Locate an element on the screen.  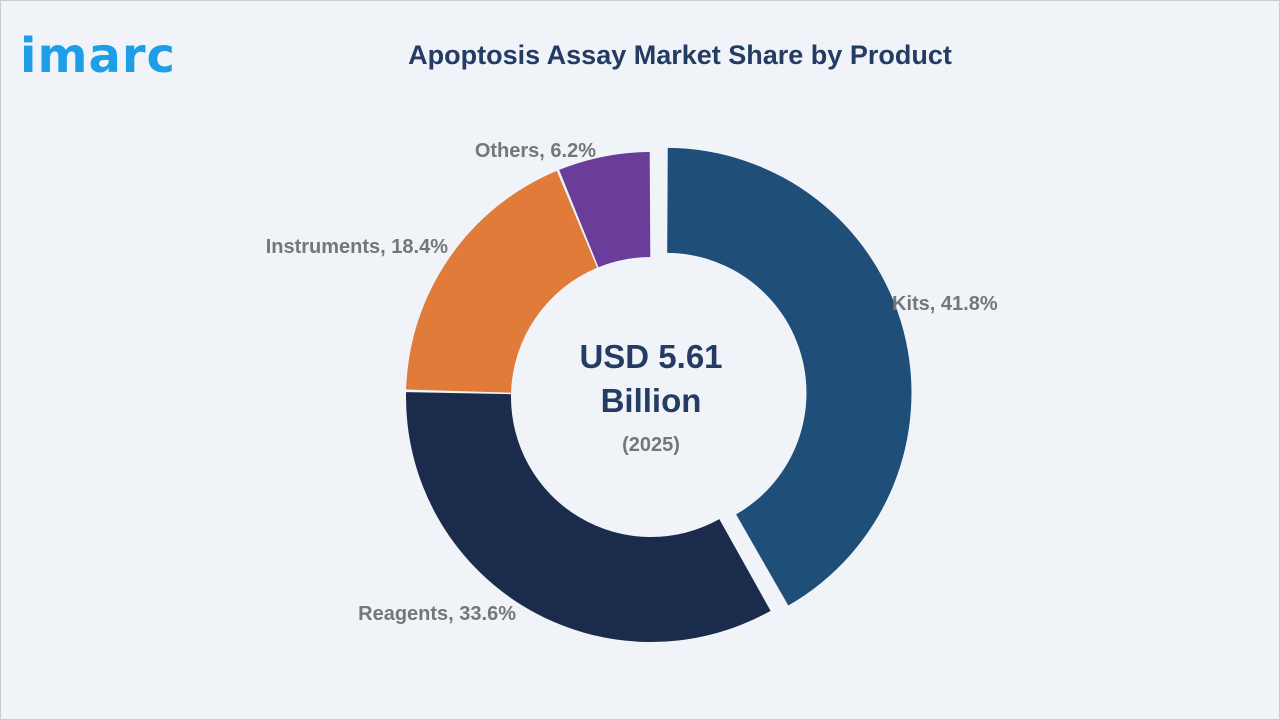
slice-others is located at coordinates (605, 210).